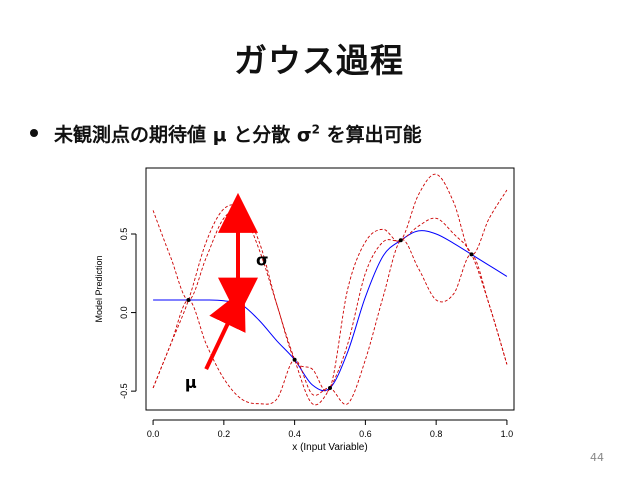  I want to click on y-tick-label: -0.5, so click(124, 391).